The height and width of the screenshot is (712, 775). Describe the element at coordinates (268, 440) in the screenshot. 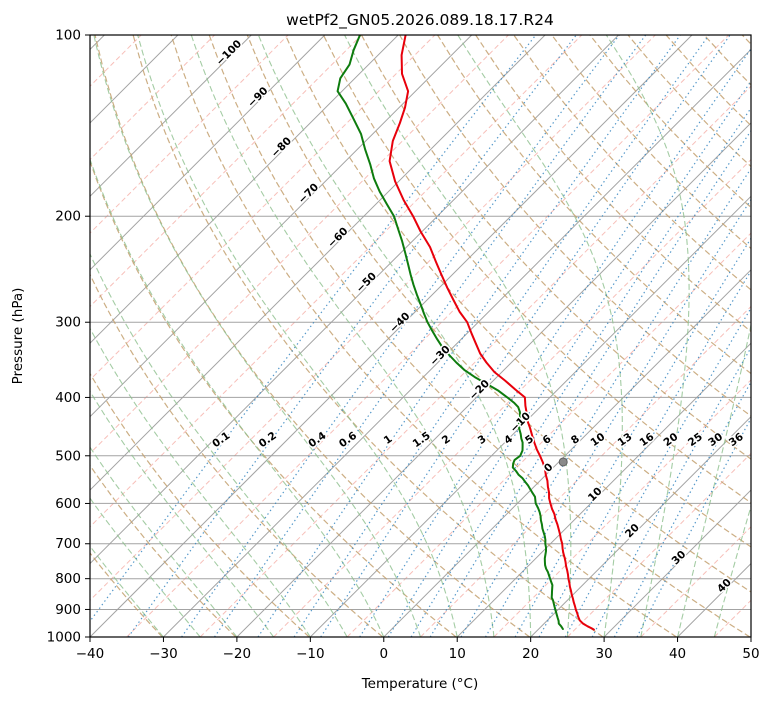

I see `mixing-ratio-label: 0.2` at that location.